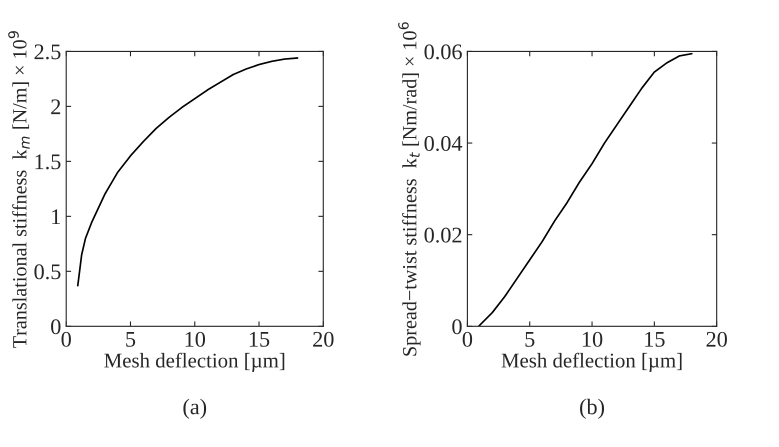 Image resolution: width=779 pixels, height=447 pixels. I want to click on y-tick-label: 1.5, so click(48, 162).